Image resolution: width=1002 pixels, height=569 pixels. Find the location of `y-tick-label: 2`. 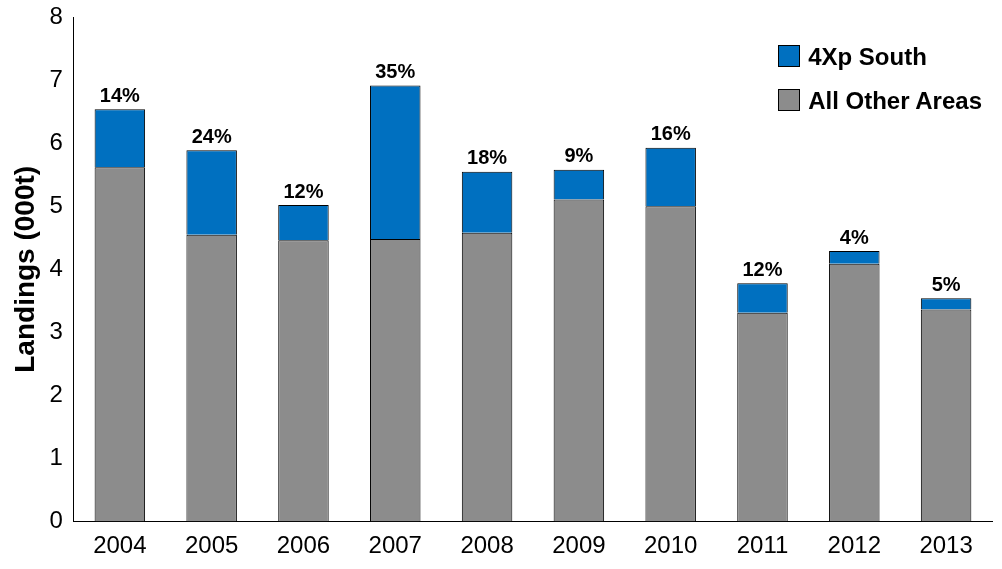

y-tick-label: 2 is located at coordinates (56, 393).